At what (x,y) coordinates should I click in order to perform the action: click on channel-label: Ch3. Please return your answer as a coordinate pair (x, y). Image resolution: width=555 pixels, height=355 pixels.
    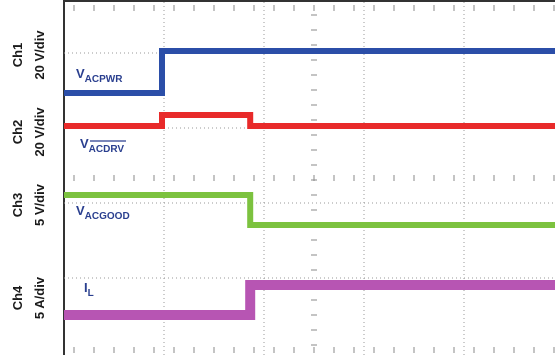
    Looking at the image, I should click on (17, 205).